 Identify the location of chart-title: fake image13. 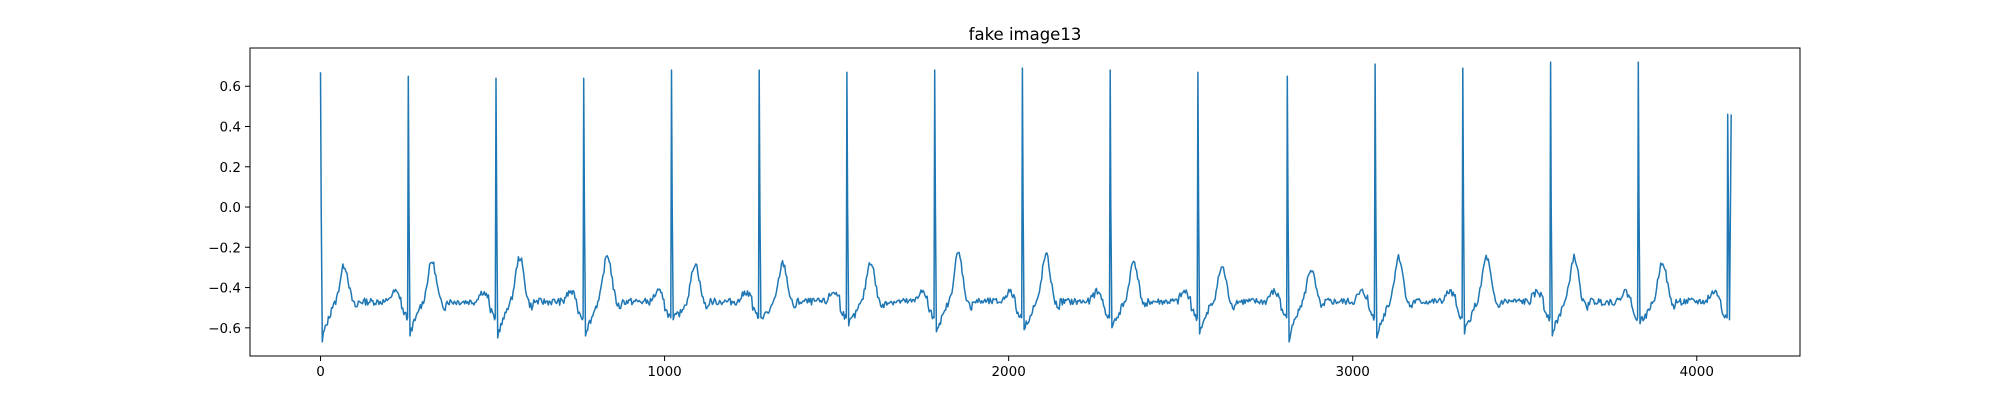
(1025, 34).